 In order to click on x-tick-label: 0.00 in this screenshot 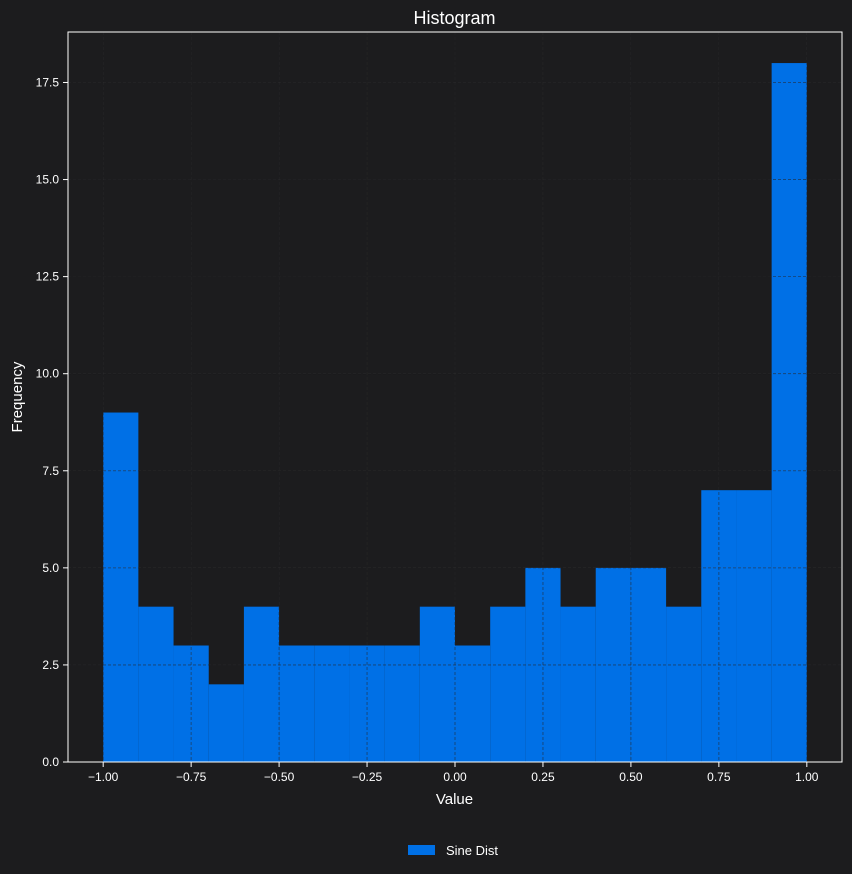, I will do `click(455, 777)`.